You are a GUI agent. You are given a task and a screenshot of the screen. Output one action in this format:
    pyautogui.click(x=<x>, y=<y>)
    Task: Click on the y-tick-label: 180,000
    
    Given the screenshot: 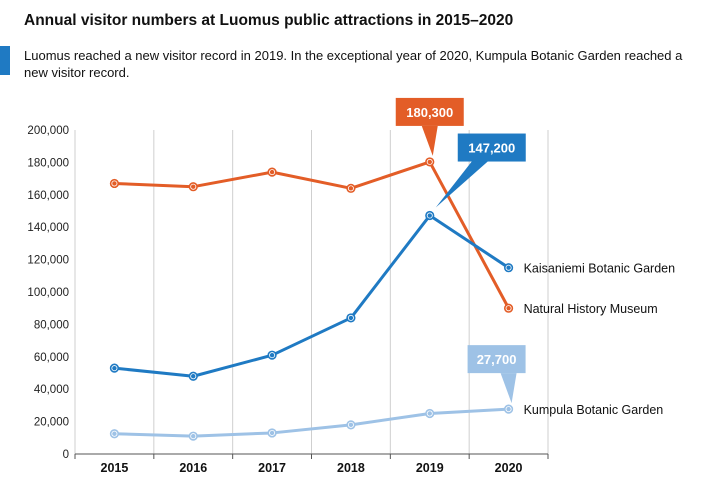 What is the action you would take?
    pyautogui.click(x=48, y=163)
    